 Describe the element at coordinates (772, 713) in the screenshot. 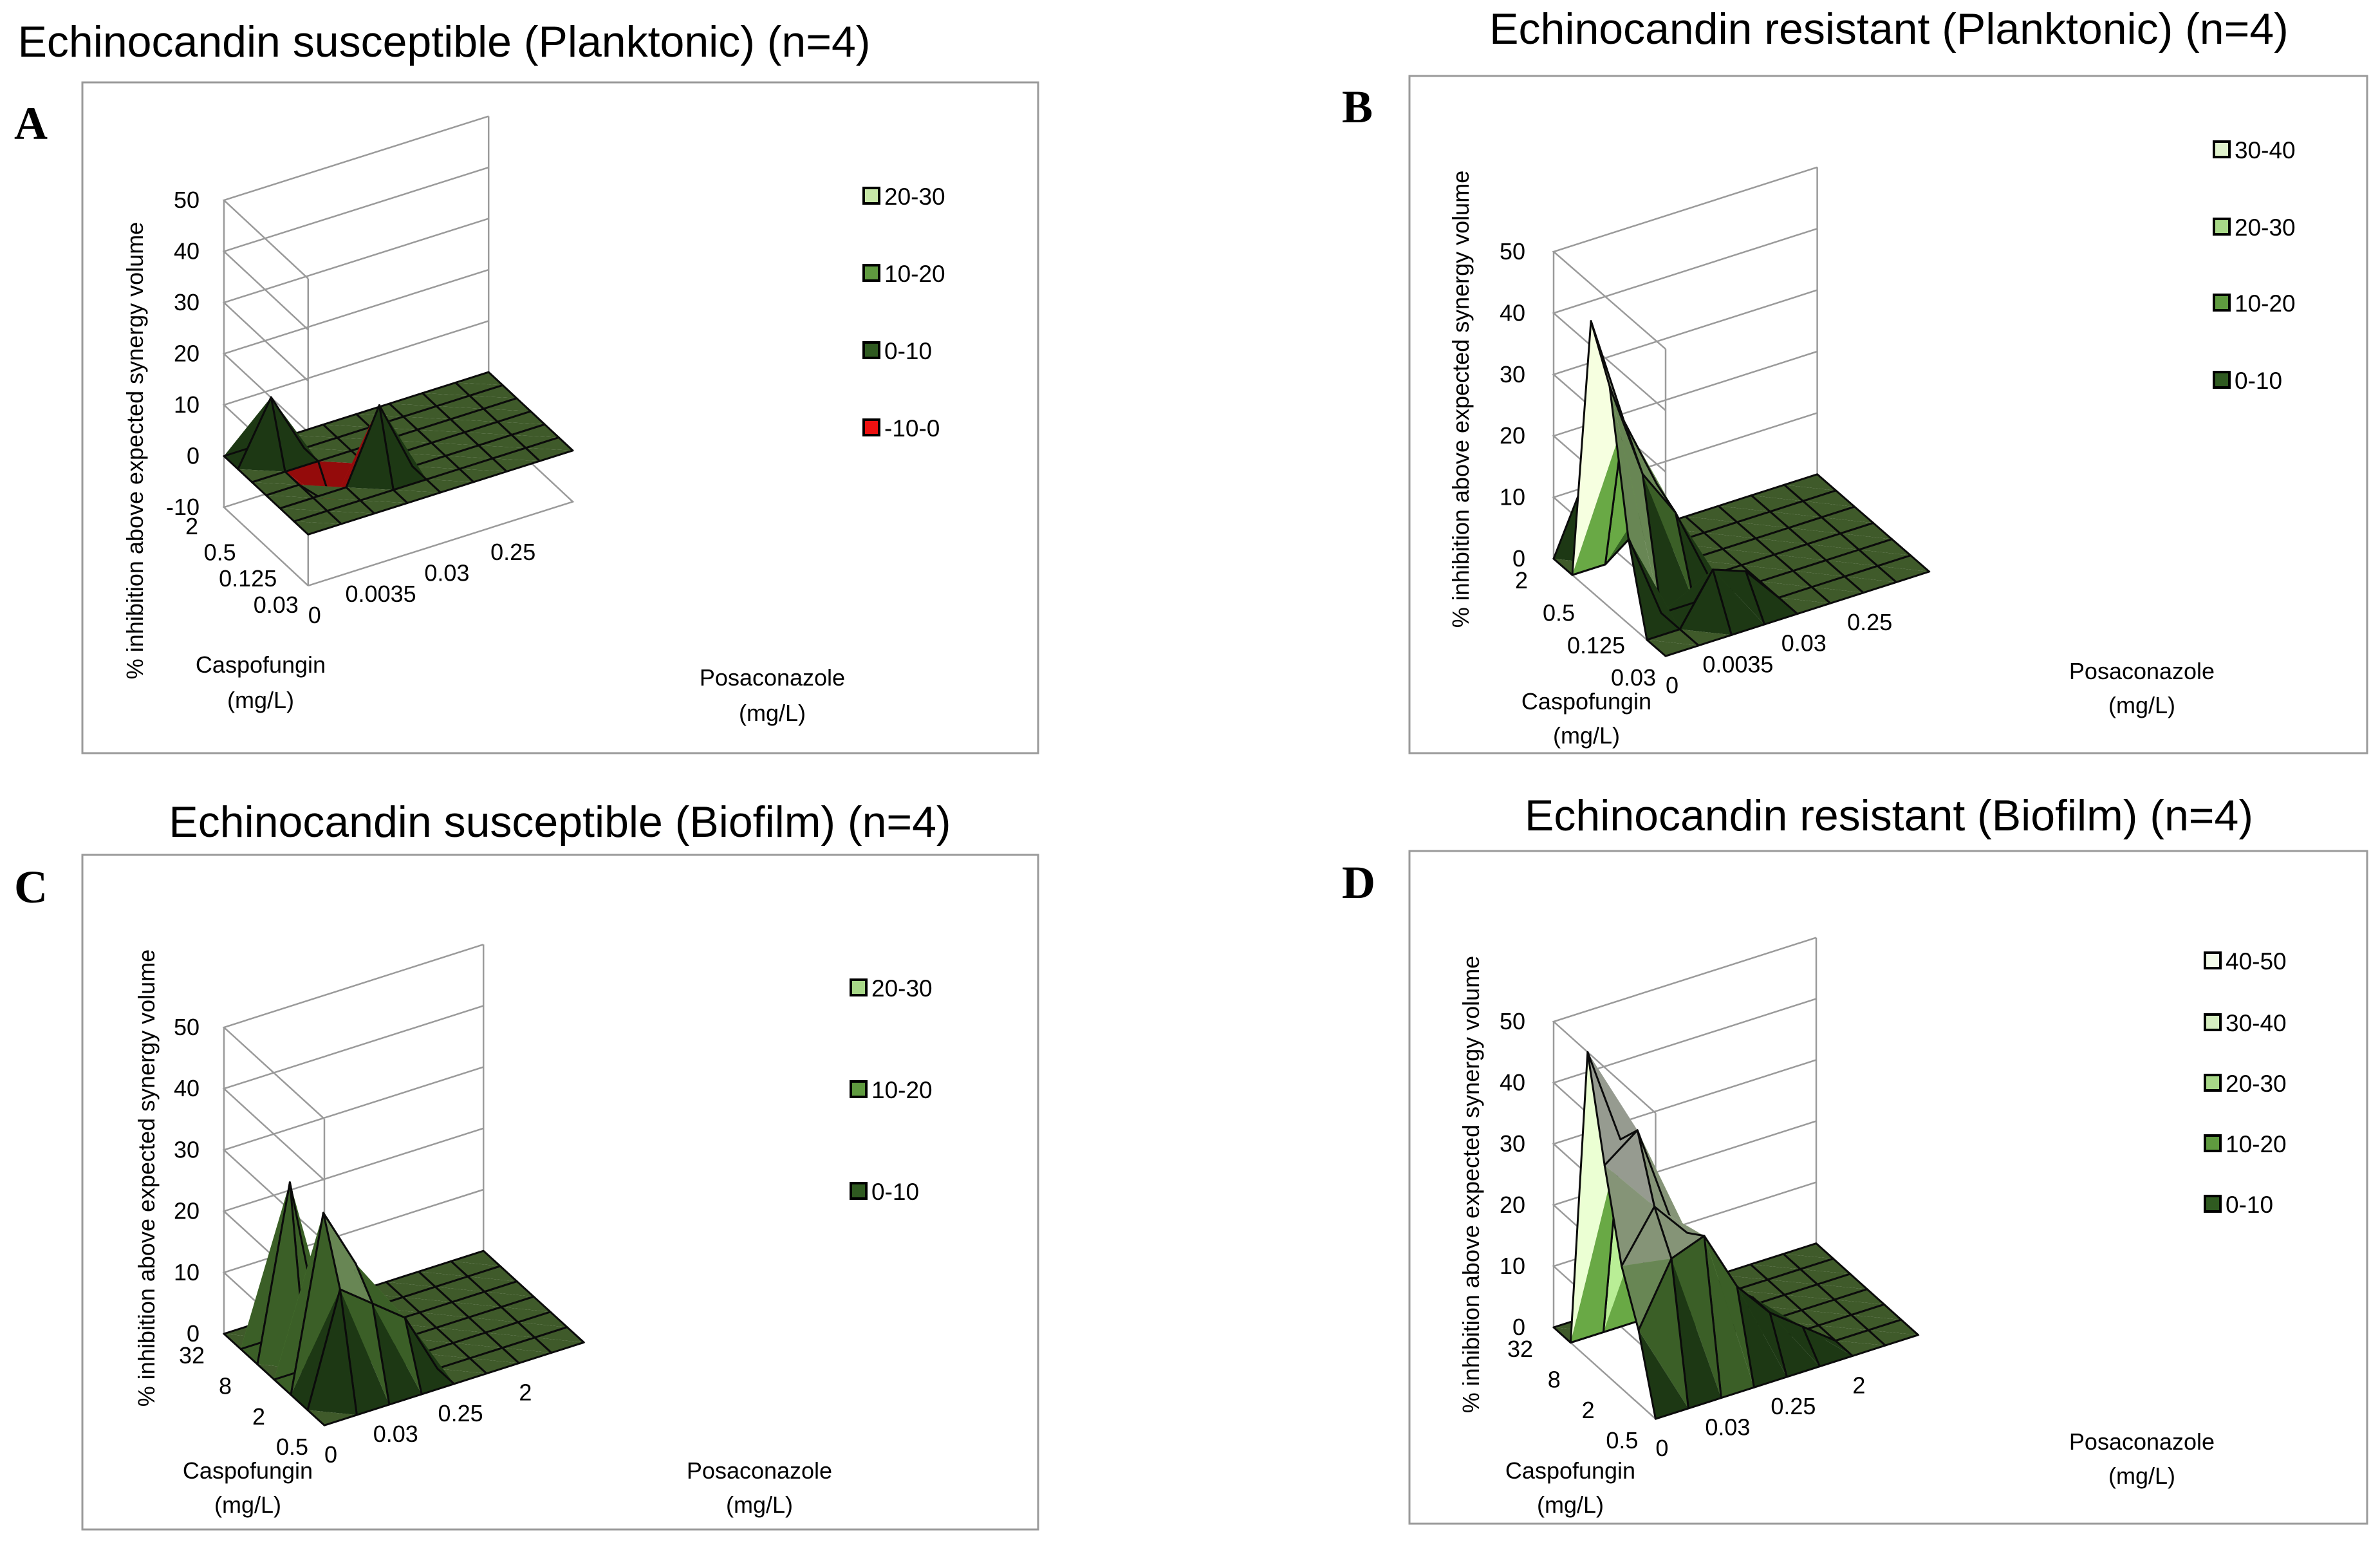

I see `panel-a-posaconazole-unit: (mg/L)` at that location.